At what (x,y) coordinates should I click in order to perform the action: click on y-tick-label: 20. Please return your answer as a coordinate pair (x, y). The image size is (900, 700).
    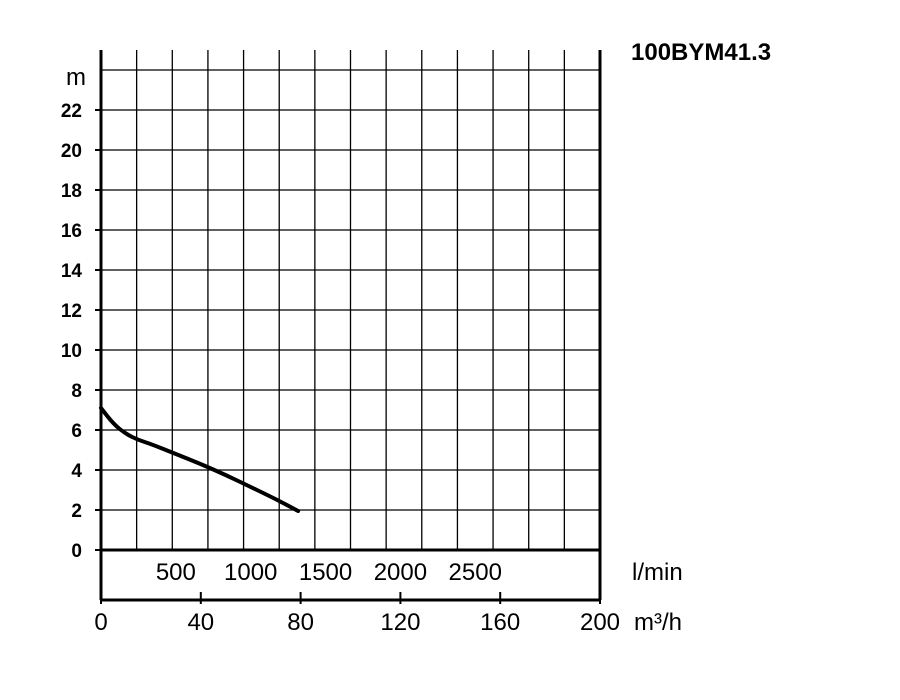
    Looking at the image, I should click on (71, 151).